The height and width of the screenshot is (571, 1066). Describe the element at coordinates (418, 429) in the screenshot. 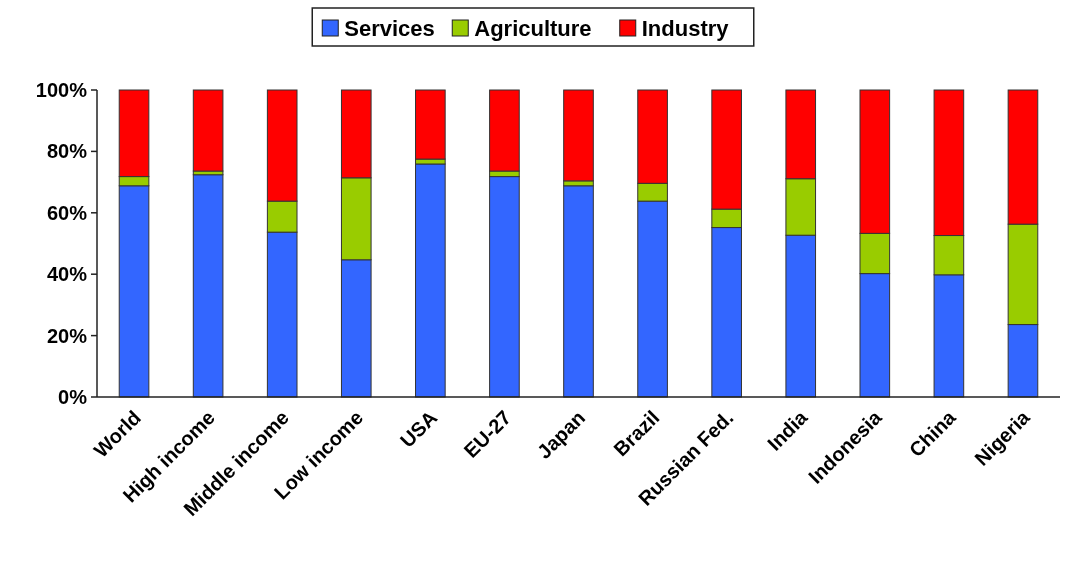

I see `x-tick-label: USA` at that location.